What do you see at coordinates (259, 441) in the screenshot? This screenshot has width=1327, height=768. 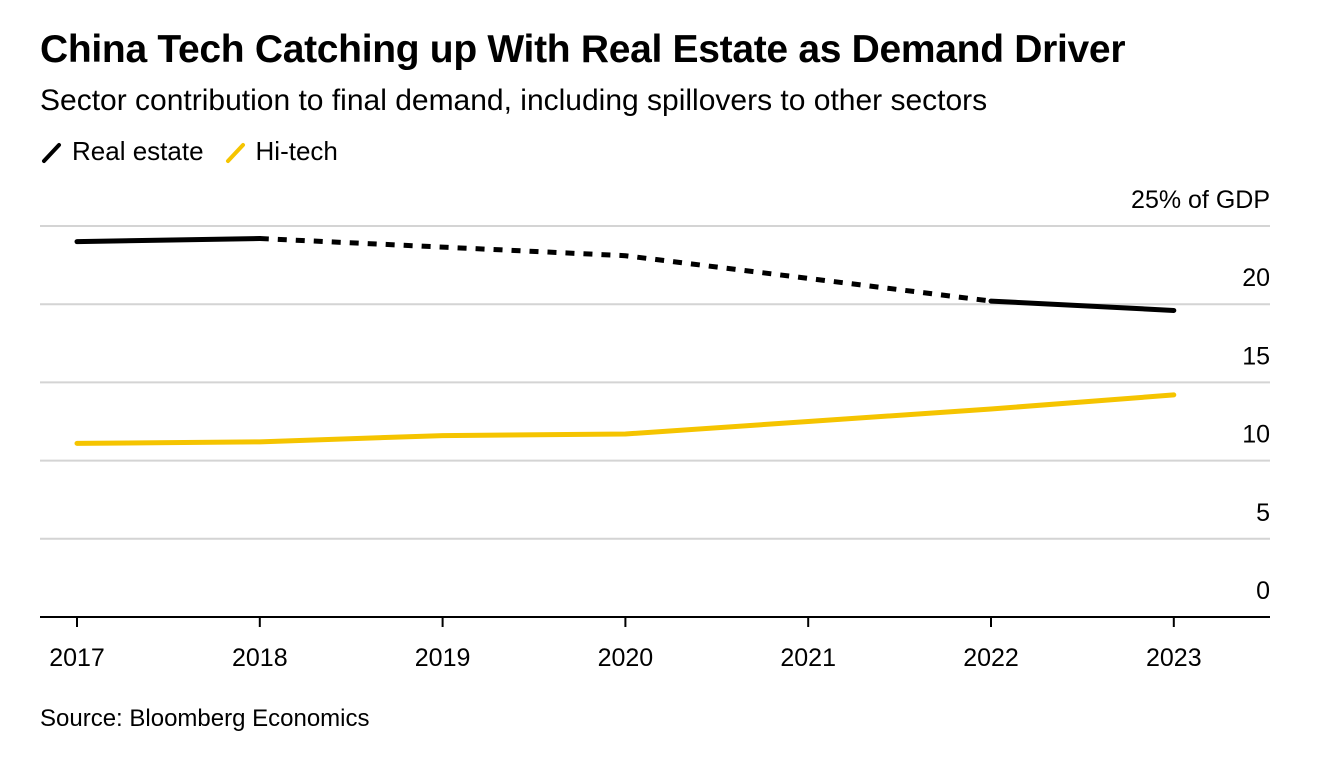 I see `series-point-hi-tech-2018` at bounding box center [259, 441].